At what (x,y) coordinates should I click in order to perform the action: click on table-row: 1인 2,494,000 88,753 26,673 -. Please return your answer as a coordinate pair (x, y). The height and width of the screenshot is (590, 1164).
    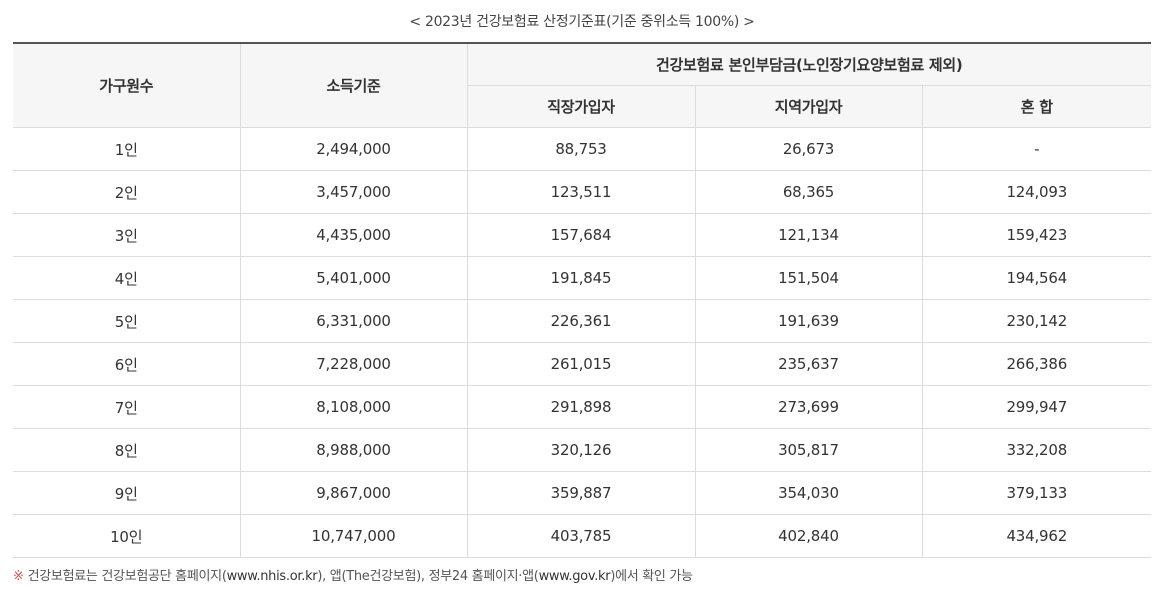
    Looking at the image, I should click on (582, 149).